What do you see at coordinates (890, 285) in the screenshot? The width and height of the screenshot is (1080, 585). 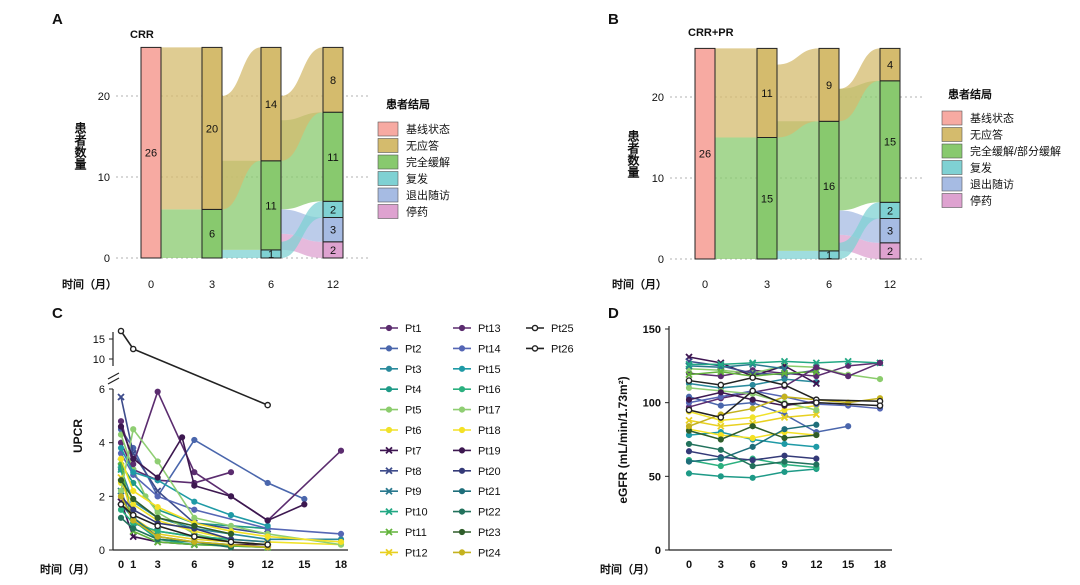 I see `x-tick-label: 12` at bounding box center [890, 285].